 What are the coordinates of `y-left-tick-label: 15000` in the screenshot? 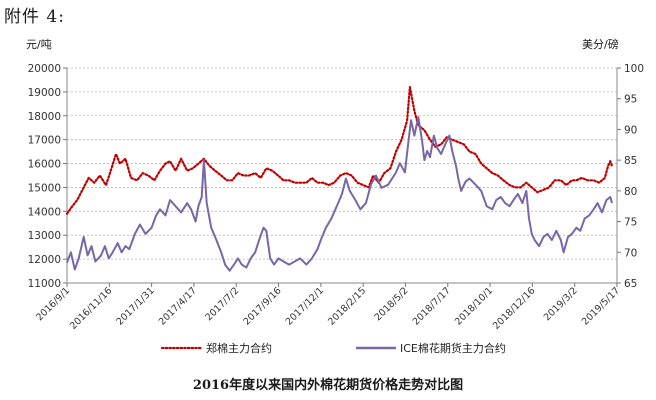 It's located at (44, 188).